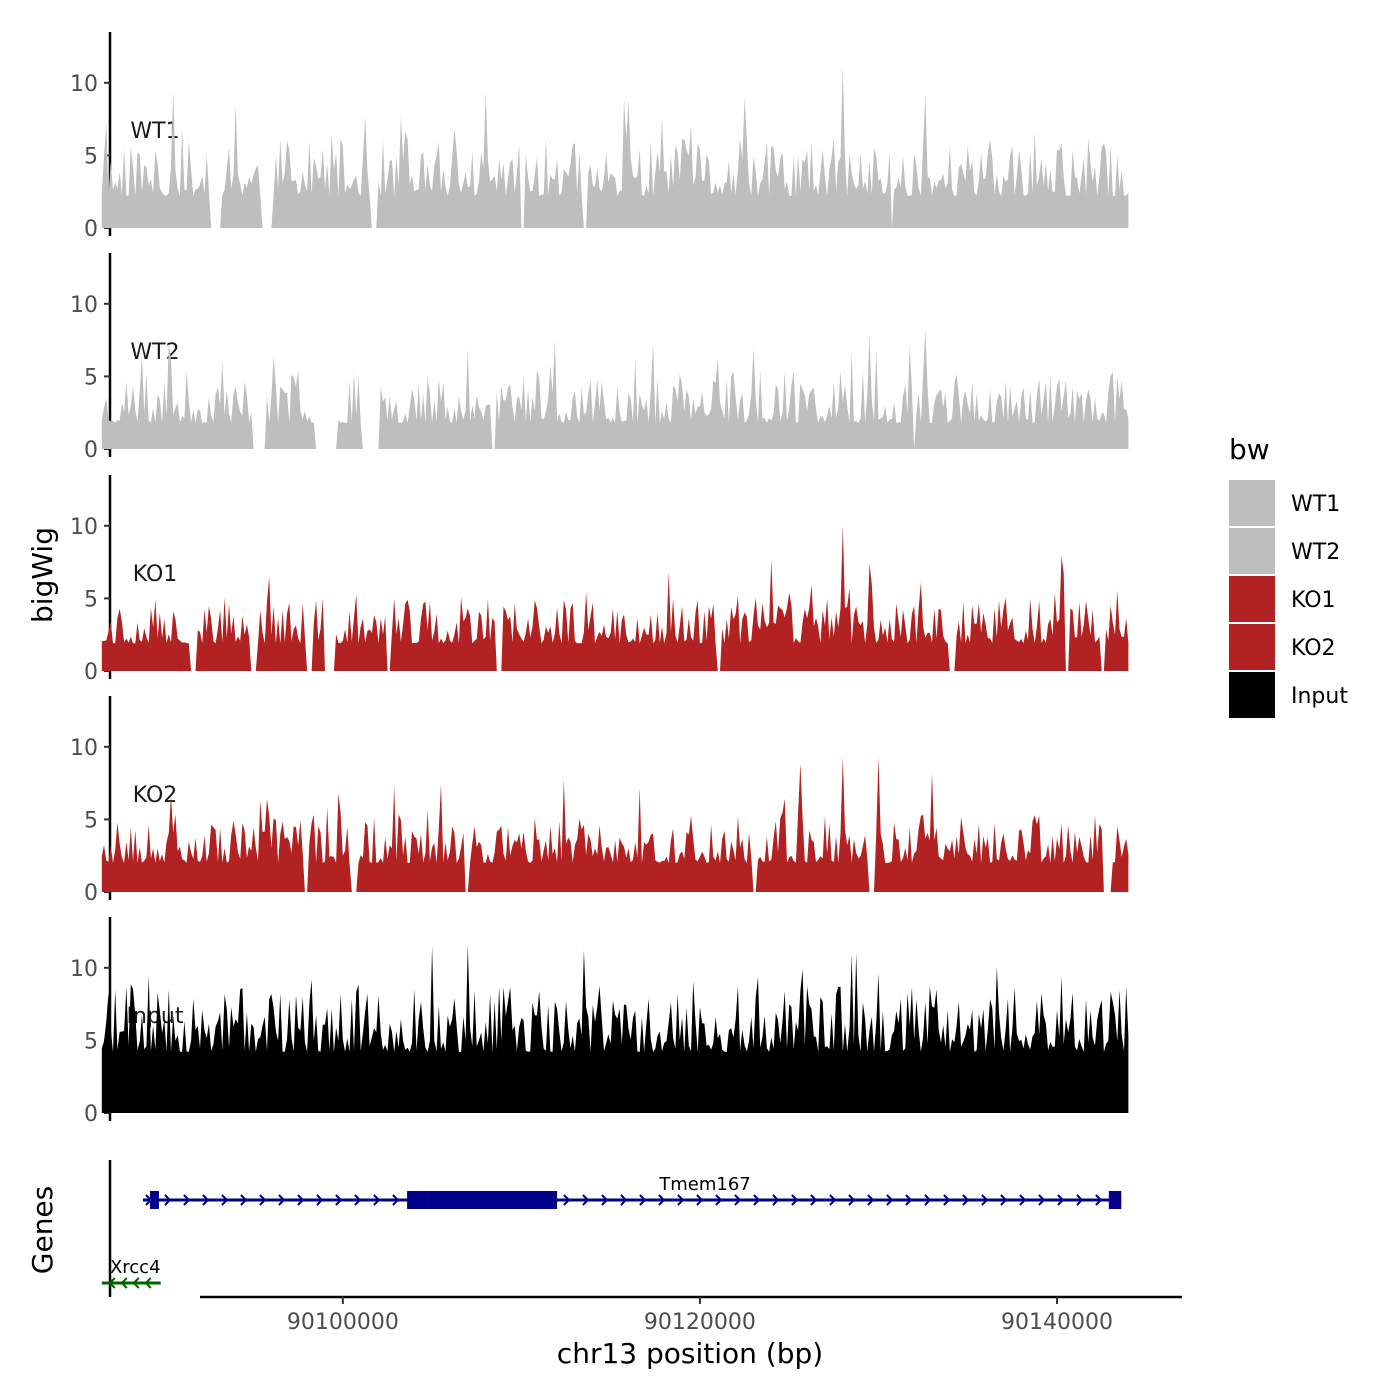 Image resolution: width=1400 pixels, height=1400 pixels. I want to click on legend-label-wt1: WT1, so click(1315, 504).